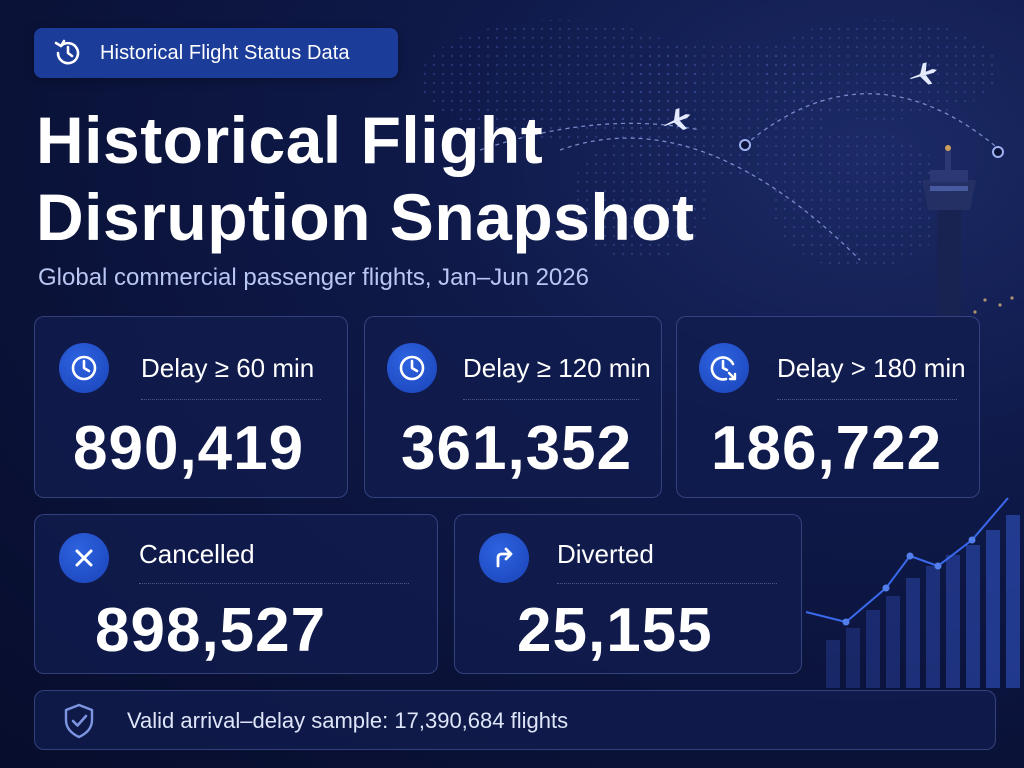  What do you see at coordinates (79, 721) in the screenshot?
I see `shield-check-icon` at bounding box center [79, 721].